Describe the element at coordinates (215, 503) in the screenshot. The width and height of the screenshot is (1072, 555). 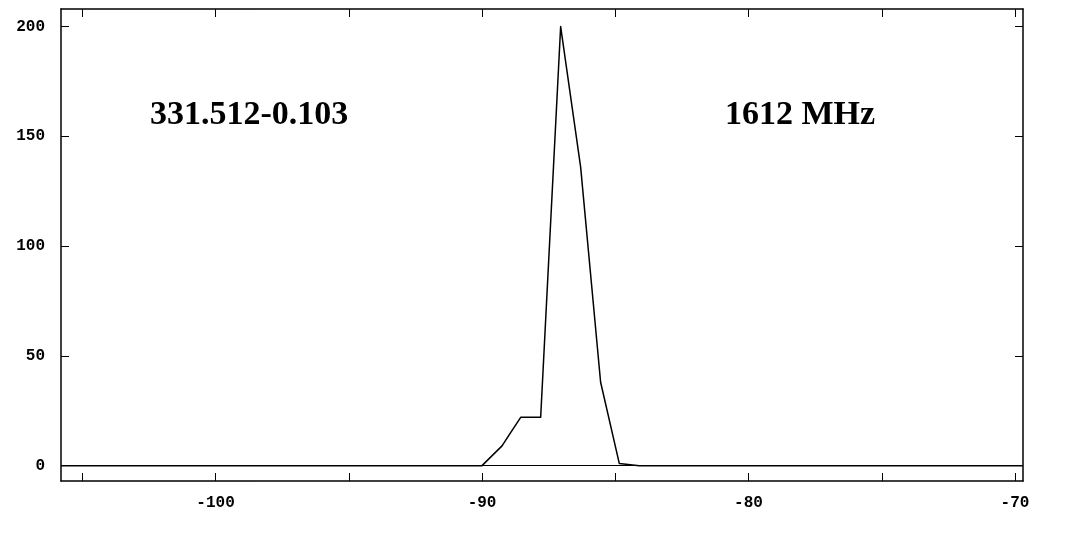
I see `x-tick-label: -100` at that location.